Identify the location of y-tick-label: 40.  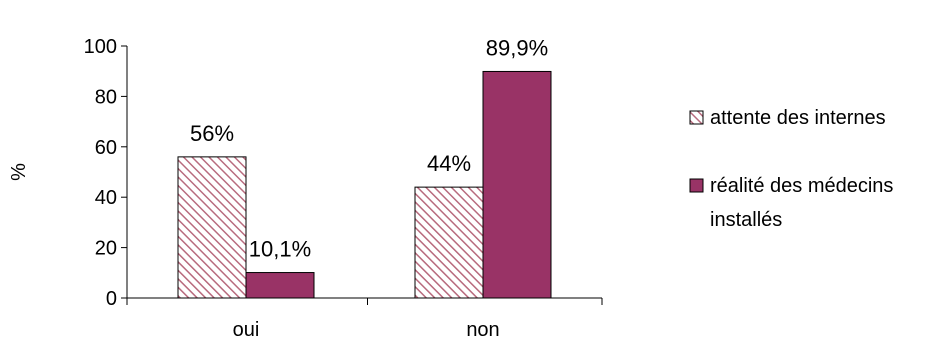
(106, 198).